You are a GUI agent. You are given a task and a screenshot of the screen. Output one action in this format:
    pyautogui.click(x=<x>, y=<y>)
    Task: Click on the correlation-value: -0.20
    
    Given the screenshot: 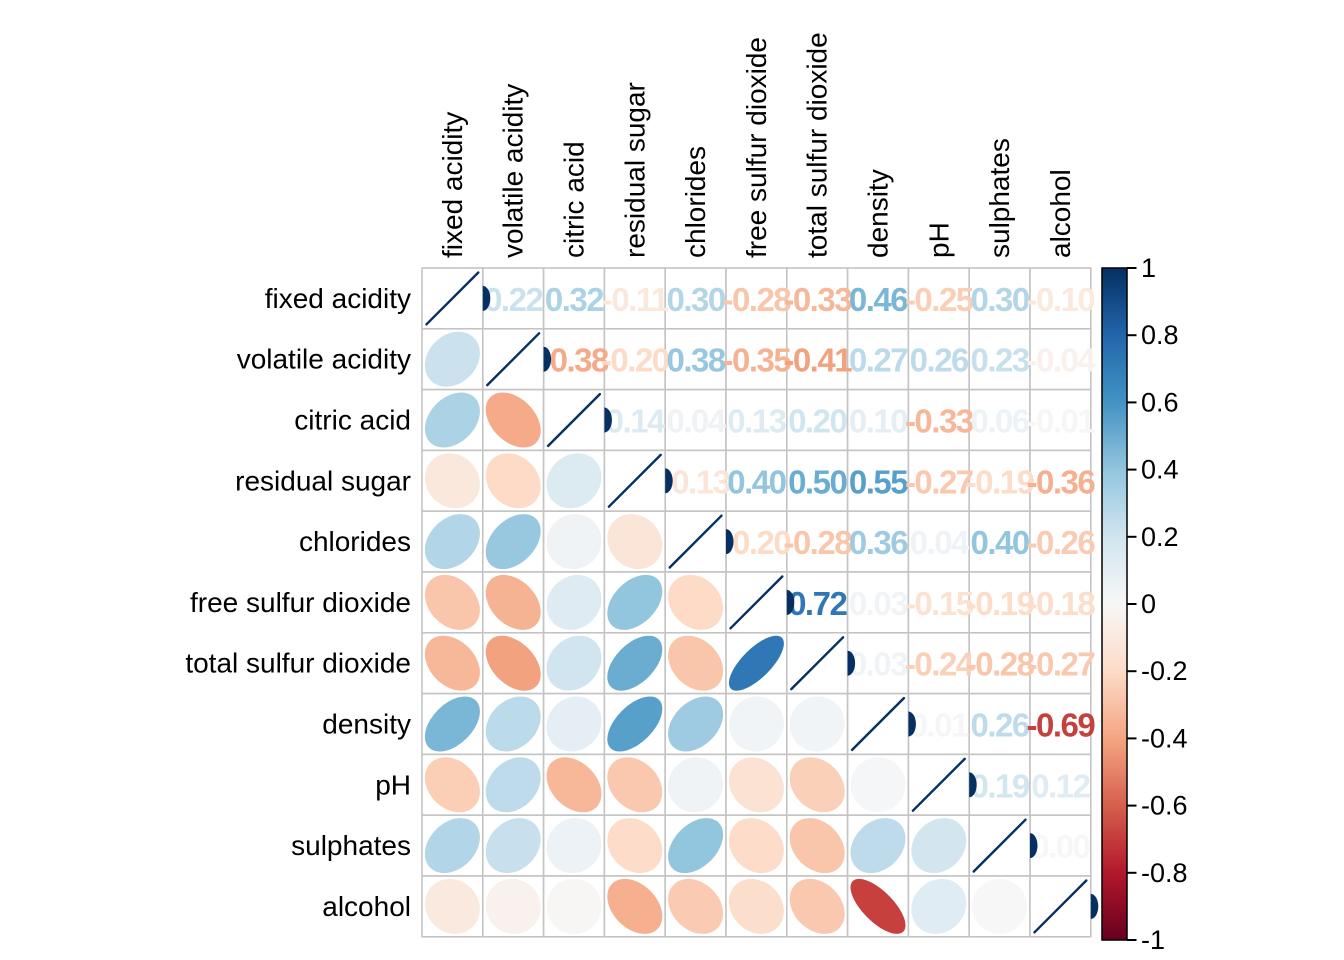 What is the action you would take?
    pyautogui.click(x=635, y=360)
    